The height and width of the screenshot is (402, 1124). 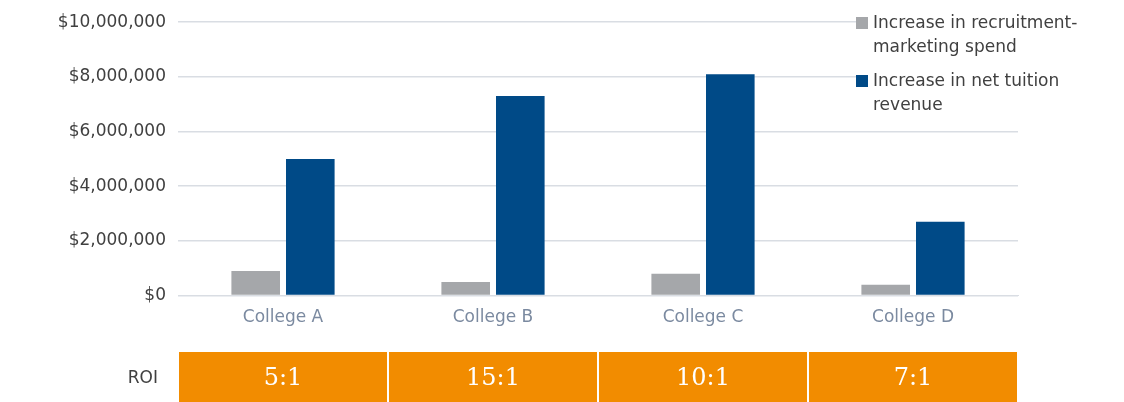 What do you see at coordinates (142, 377) in the screenshot?
I see `text: ROI` at bounding box center [142, 377].